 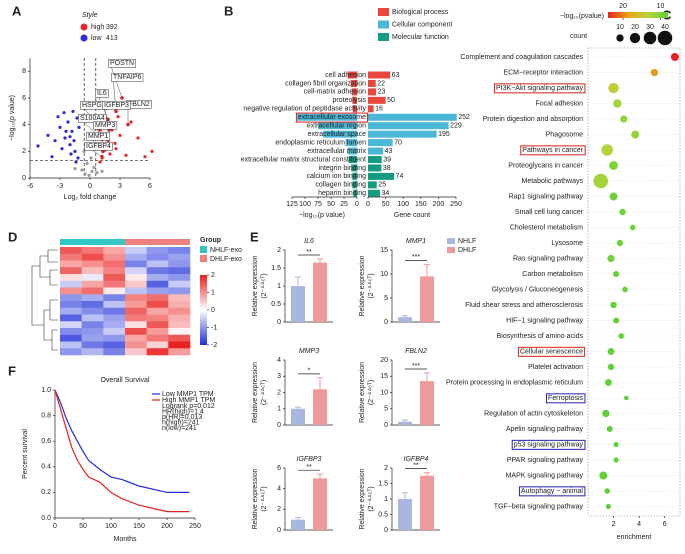 What do you see at coordinates (456, 204) in the screenshot?
I see `x-tick-label: 250` at bounding box center [456, 204].